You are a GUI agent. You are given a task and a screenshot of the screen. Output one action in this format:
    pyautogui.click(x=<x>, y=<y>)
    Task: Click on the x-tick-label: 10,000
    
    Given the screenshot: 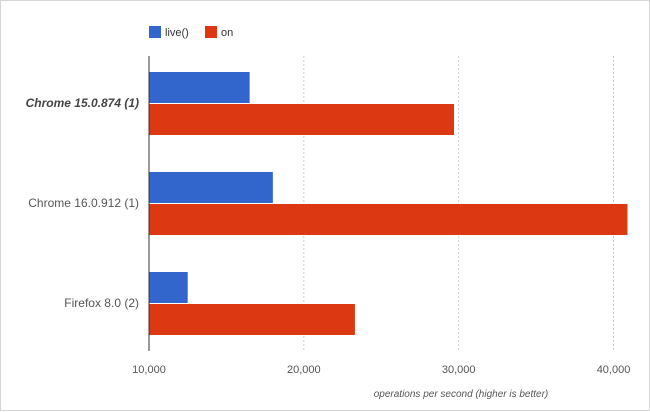 What is the action you would take?
    pyautogui.click(x=149, y=370)
    